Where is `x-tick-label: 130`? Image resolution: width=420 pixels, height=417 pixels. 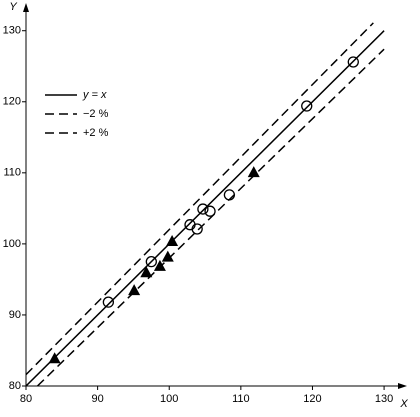 x-tick-label: 130 is located at coordinates (384, 399).